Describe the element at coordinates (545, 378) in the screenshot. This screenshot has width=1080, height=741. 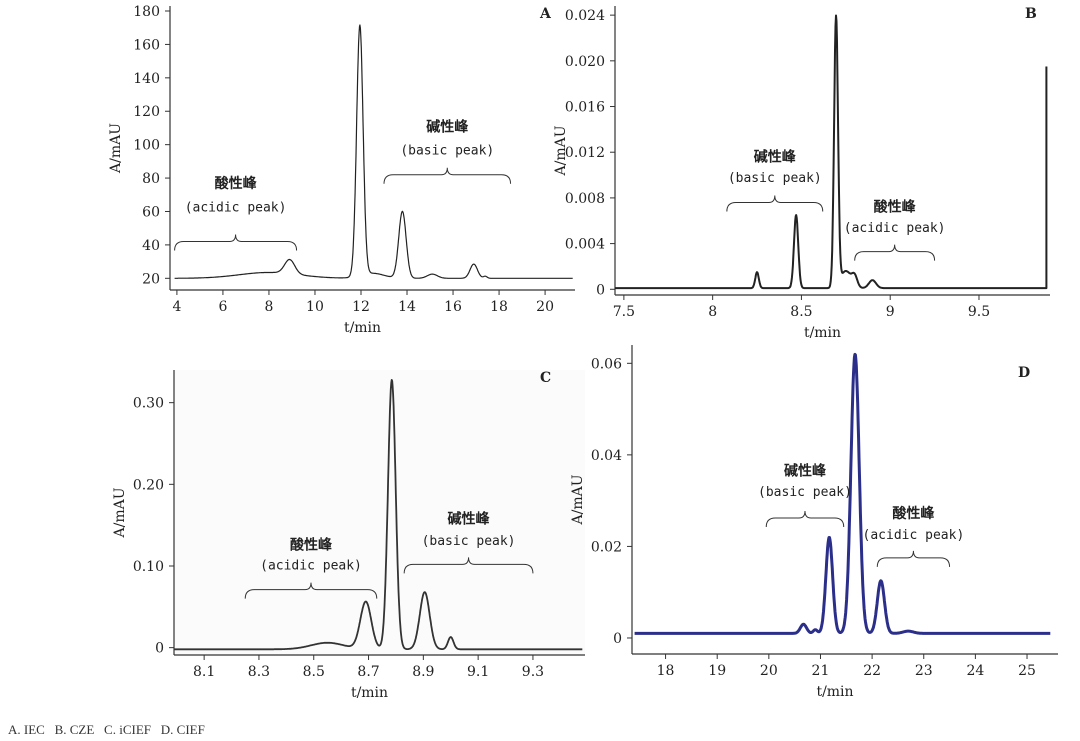
I see `panel-label: C` at that location.